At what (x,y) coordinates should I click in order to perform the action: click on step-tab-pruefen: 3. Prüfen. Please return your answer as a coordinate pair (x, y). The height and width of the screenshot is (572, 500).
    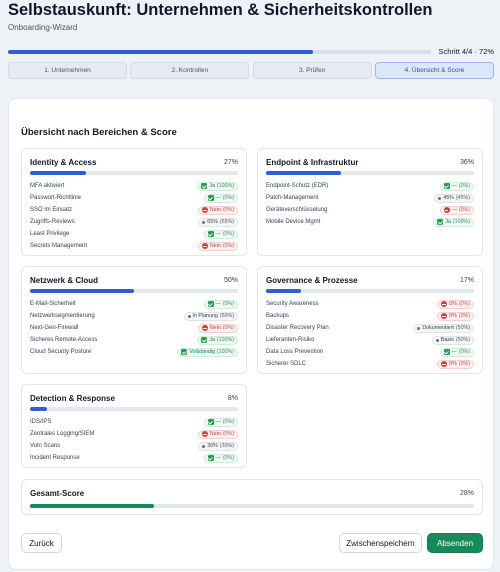
    Looking at the image, I should click on (312, 70).